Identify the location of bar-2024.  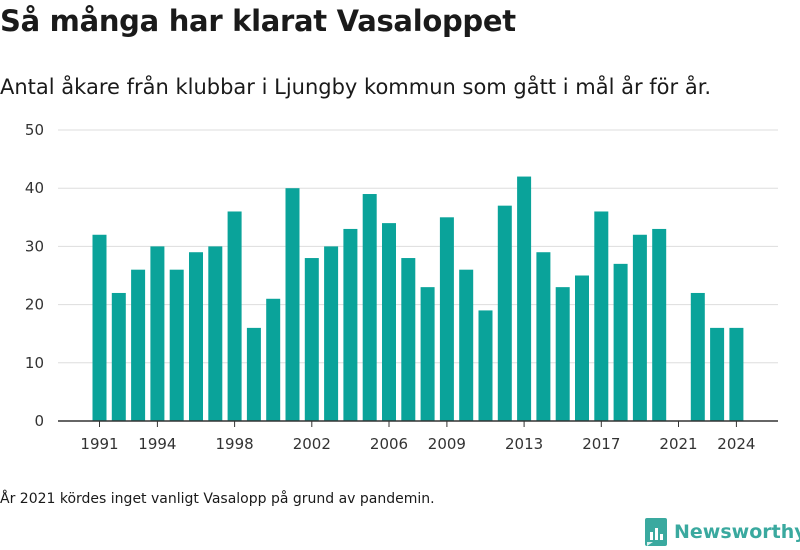
(736, 374).